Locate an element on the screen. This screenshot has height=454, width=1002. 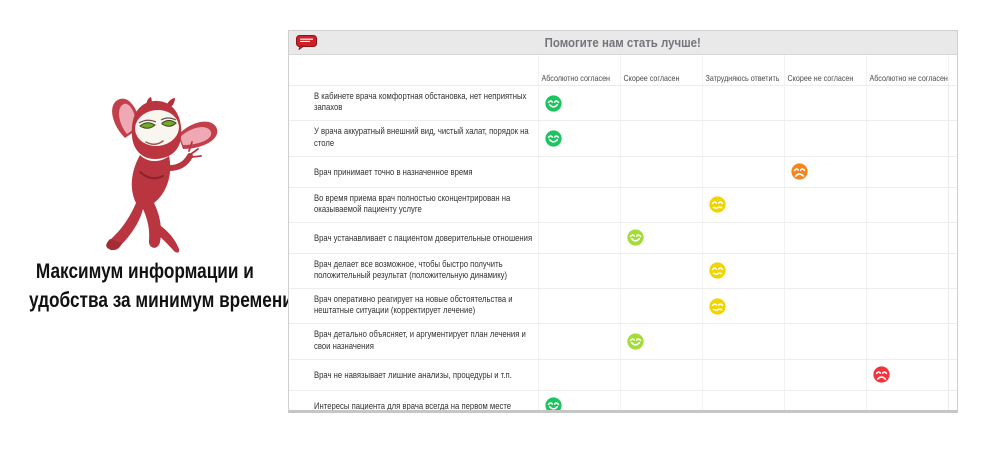
right-strip-header is located at coordinates (952, 70).